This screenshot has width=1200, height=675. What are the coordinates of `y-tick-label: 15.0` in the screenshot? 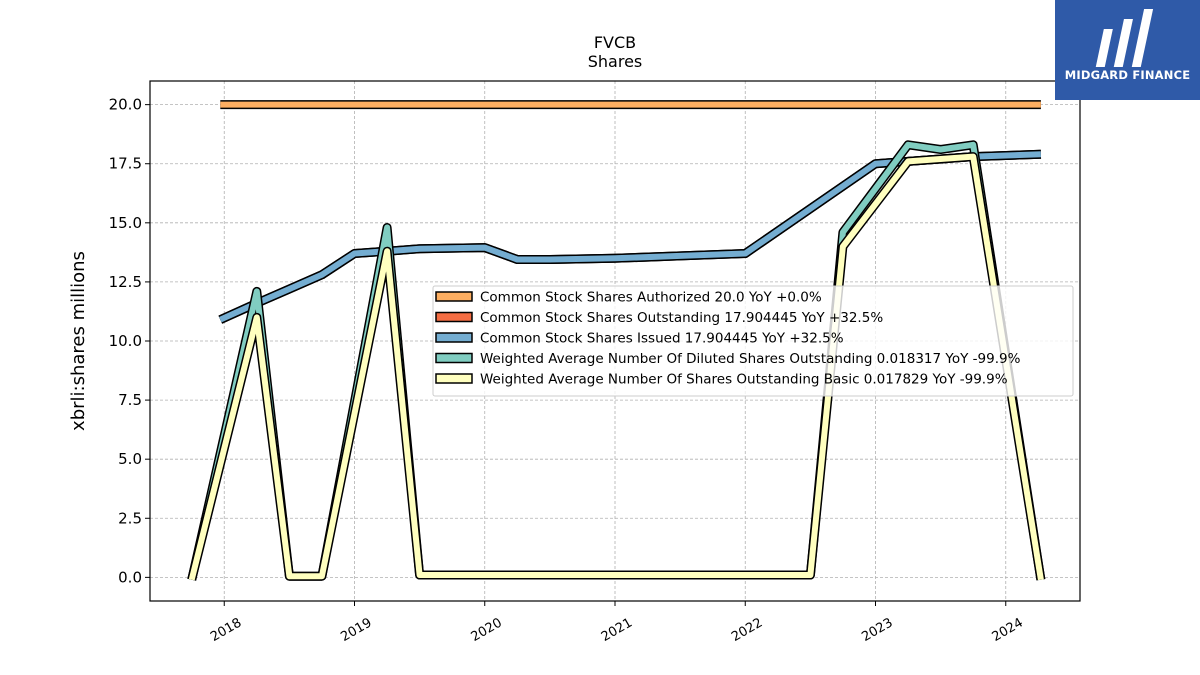 It's located at (125, 223).